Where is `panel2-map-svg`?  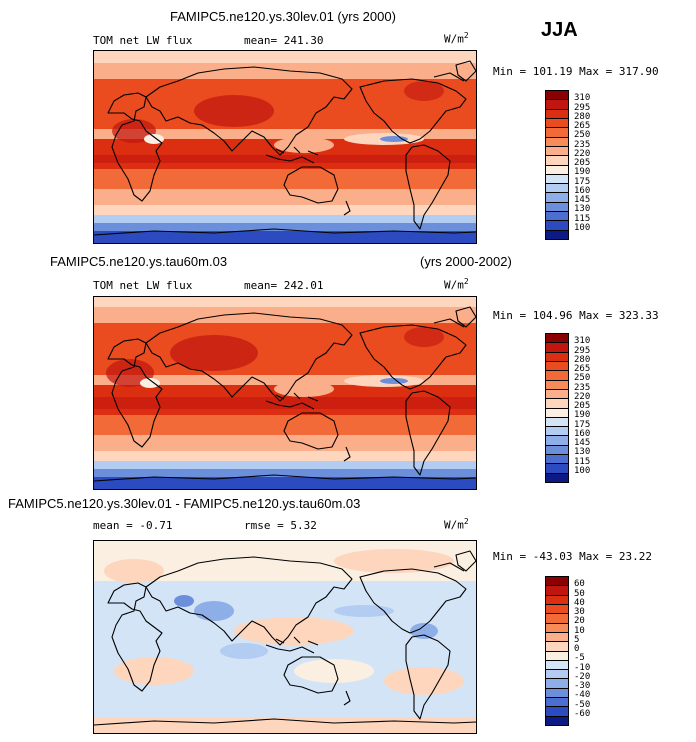
panel2-map-svg is located at coordinates (285, 393).